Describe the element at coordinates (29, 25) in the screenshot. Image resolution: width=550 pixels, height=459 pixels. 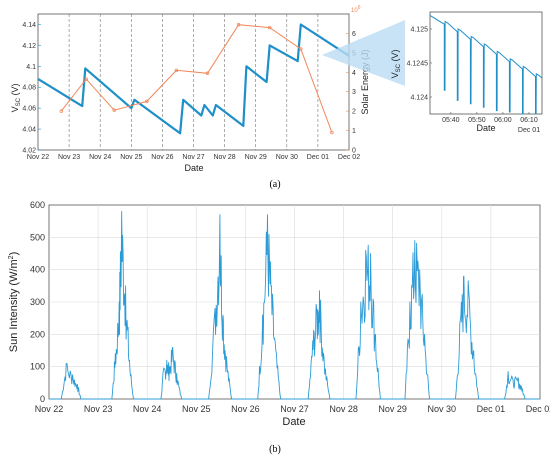
I see `vsc-y-tick-label: 4.14` at that location.